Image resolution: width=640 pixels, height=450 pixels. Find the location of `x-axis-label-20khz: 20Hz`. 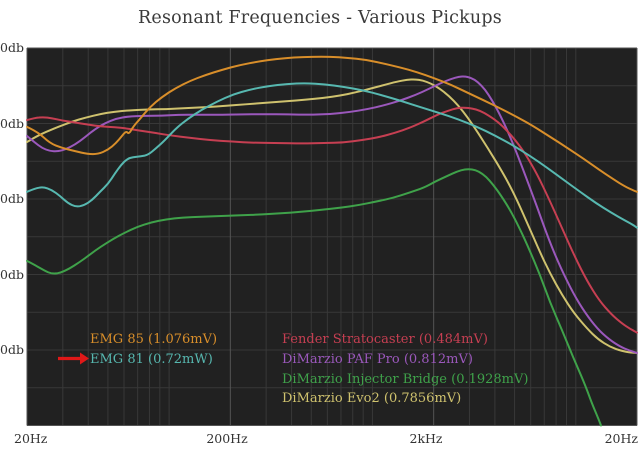

x-axis-label-20khz: 20Hz is located at coordinates (621, 438).